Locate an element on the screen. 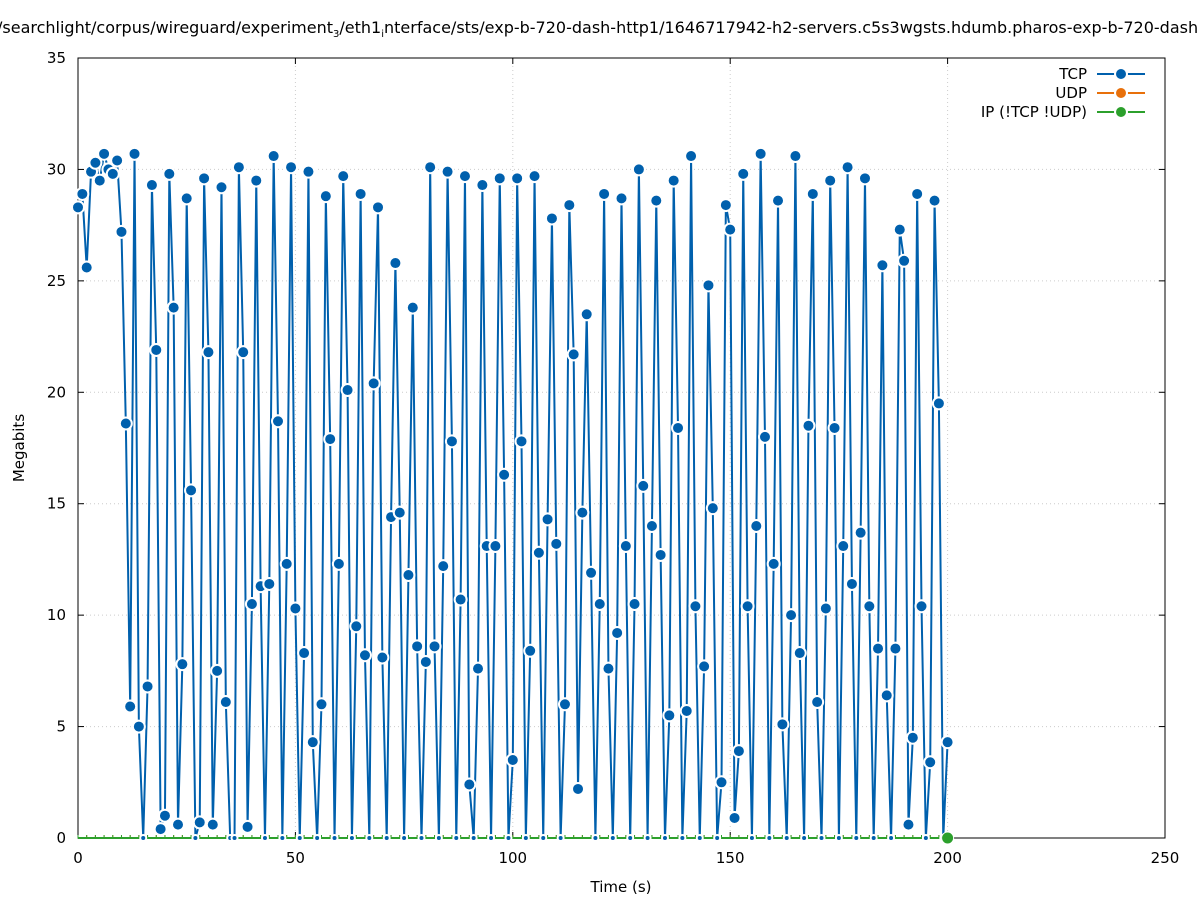 The width and height of the screenshot is (1197, 900). x-tick-label: 150 is located at coordinates (730, 858).